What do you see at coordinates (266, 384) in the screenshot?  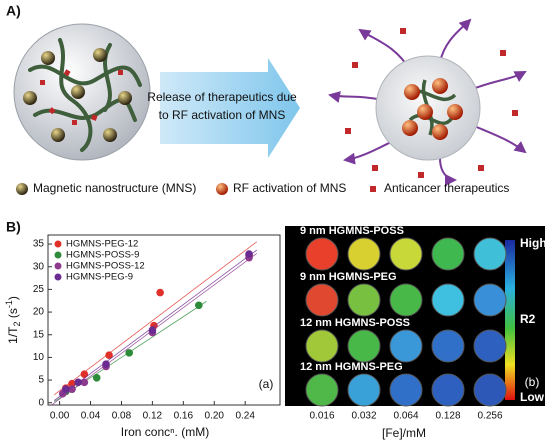 I see `annotation: (a)` at bounding box center [266, 384].